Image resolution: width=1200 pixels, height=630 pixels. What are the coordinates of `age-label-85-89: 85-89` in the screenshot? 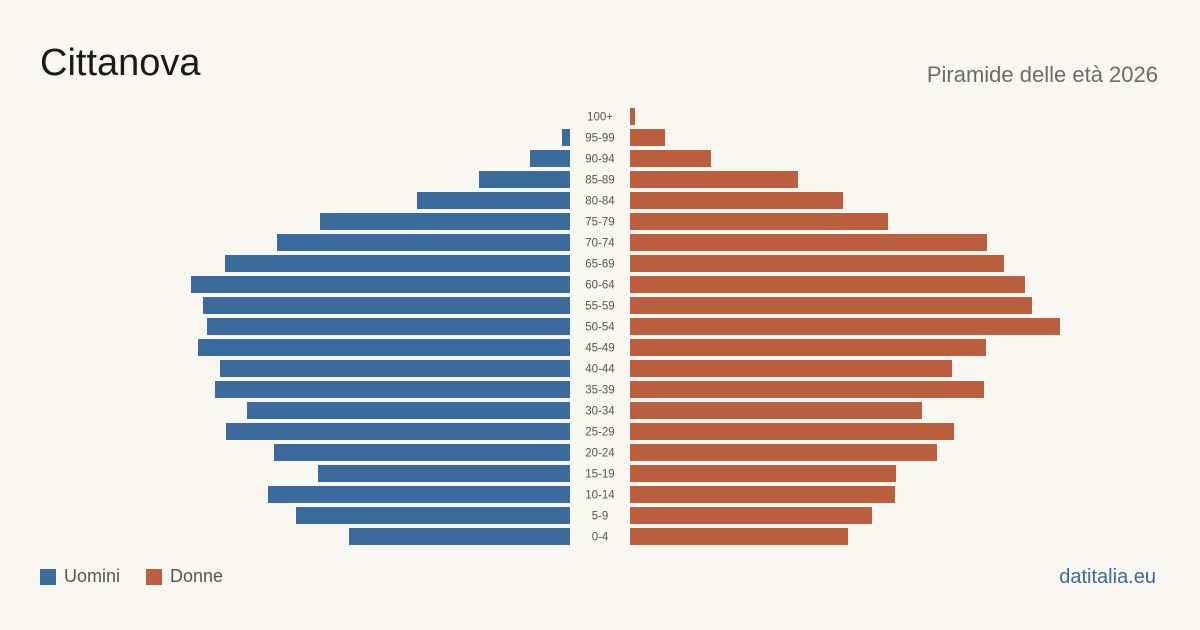 It's located at (599, 181).